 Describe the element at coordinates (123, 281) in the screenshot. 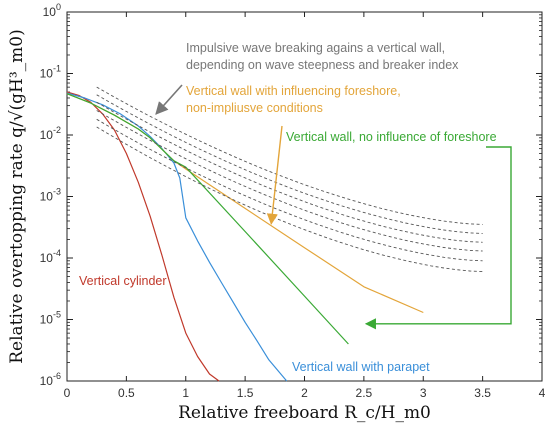

I see `annot-cylinder: Vertical cylinder` at that location.